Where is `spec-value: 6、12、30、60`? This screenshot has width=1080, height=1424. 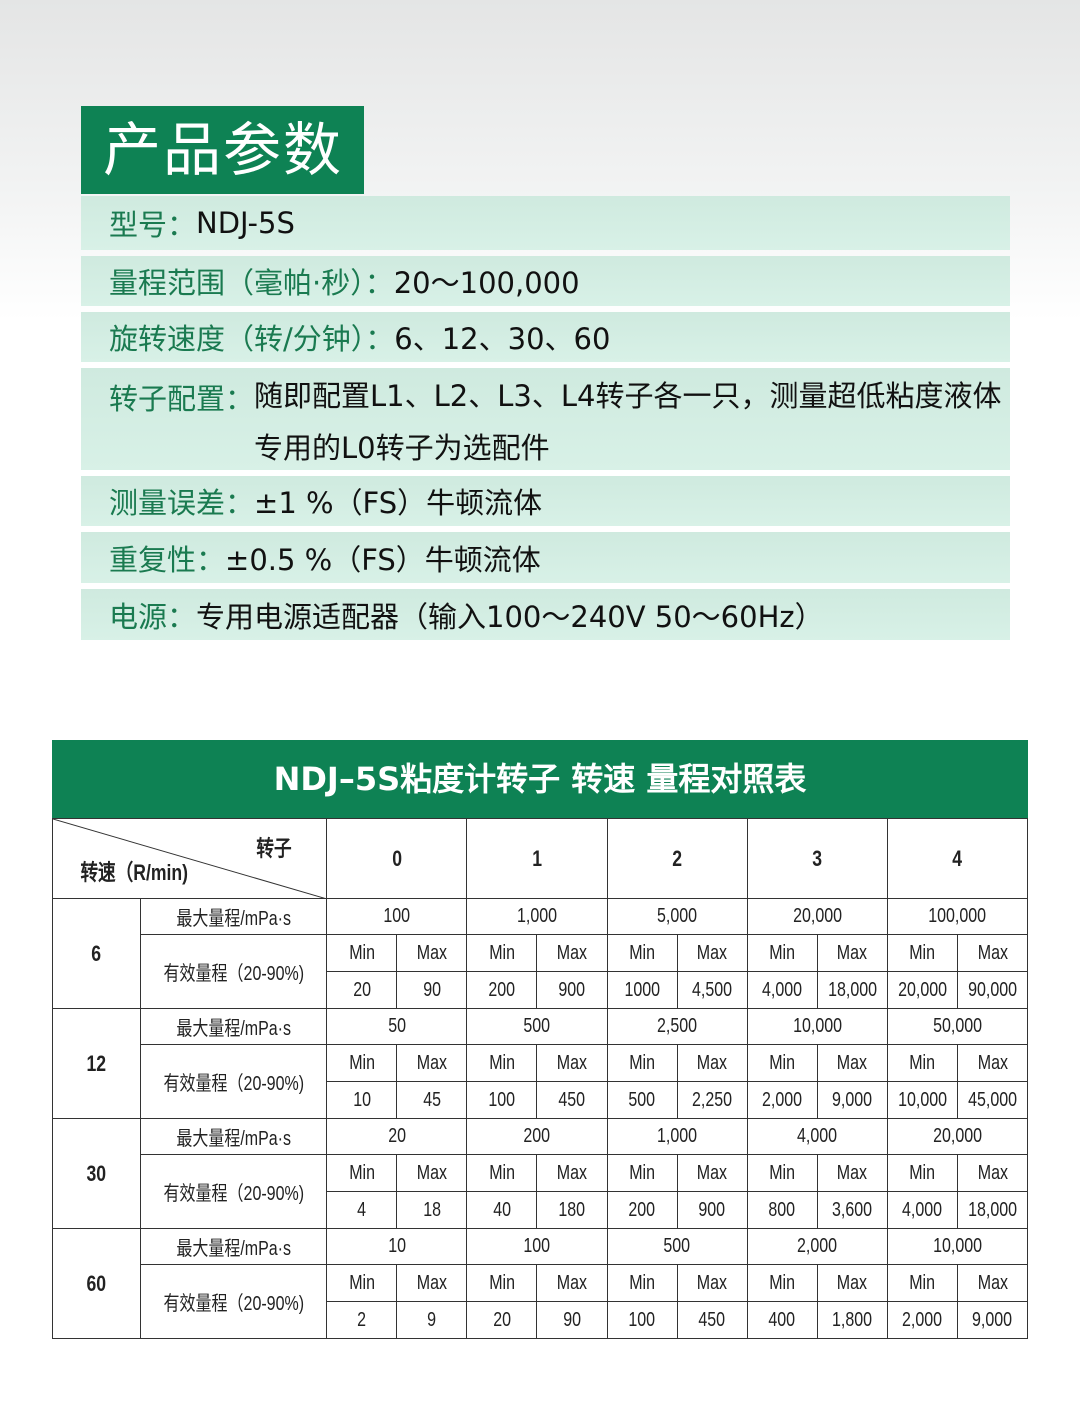 spec-value: 6、12、30、60 is located at coordinates (502, 339).